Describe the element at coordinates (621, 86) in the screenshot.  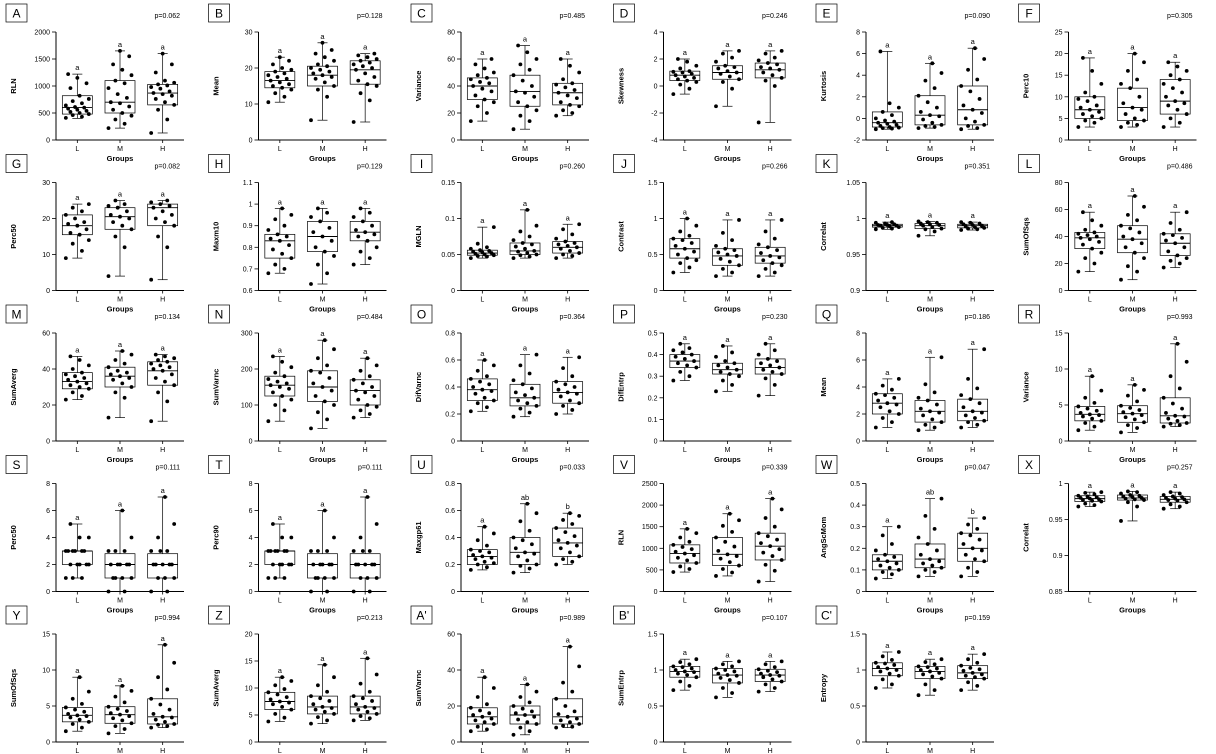
I see `y-axis-label: Skewness` at that location.